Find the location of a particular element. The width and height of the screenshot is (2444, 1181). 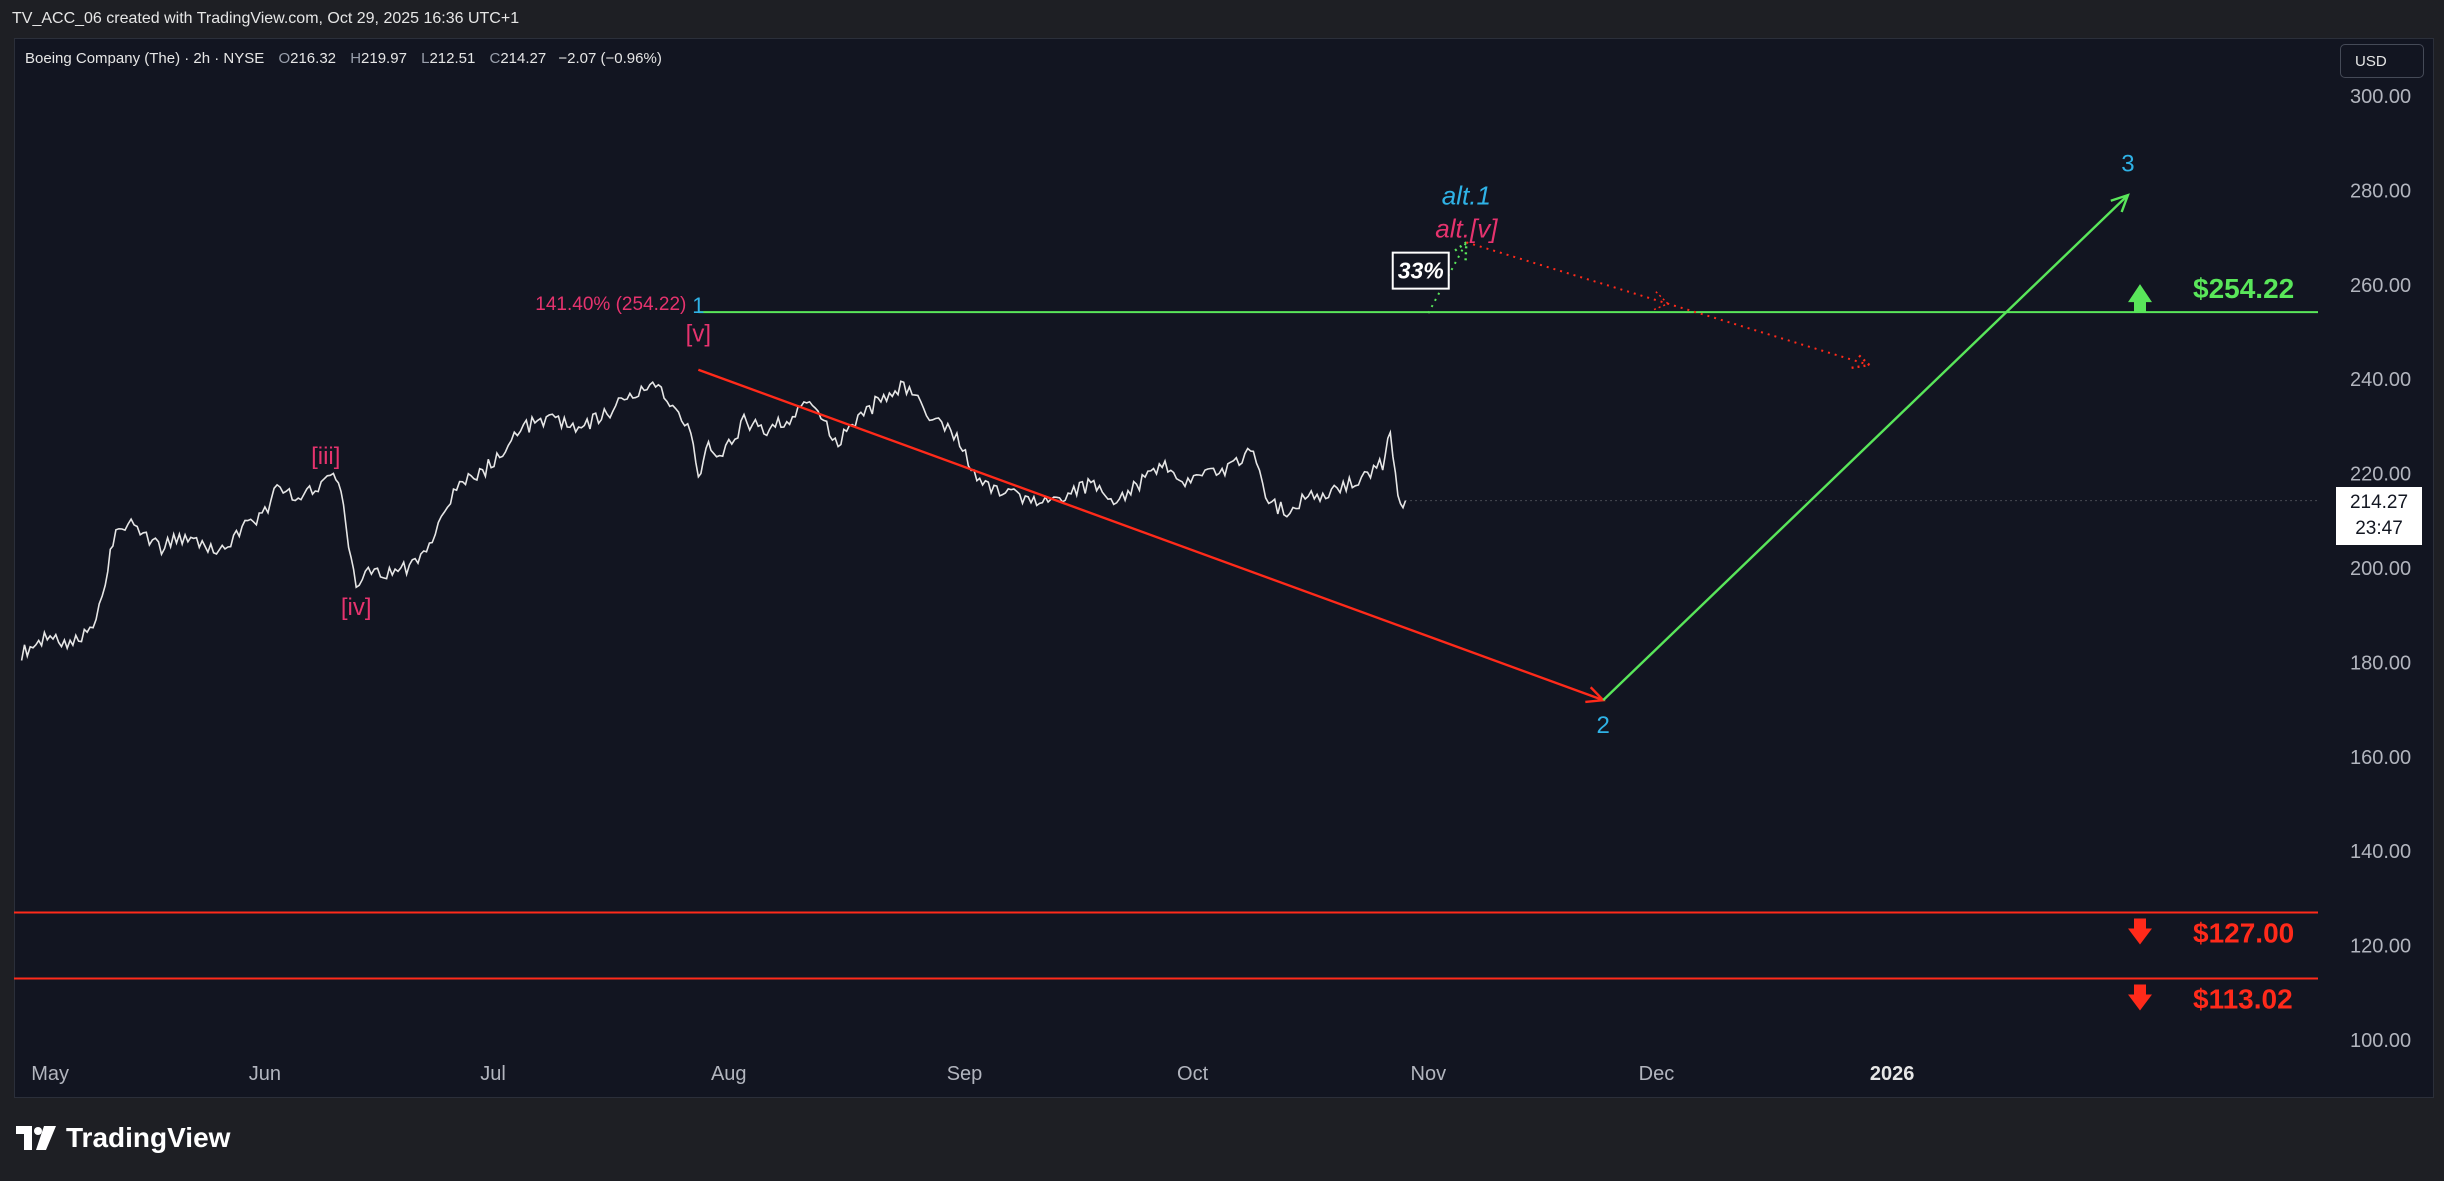

change-value: −2.07 (−0.96%) is located at coordinates (610, 58).